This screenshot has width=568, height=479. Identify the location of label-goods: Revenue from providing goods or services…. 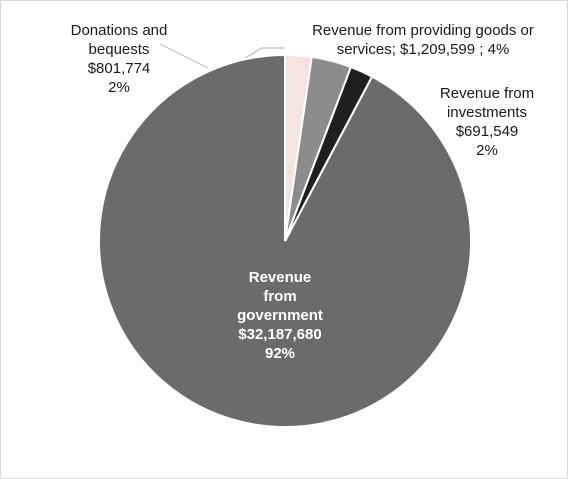
(423, 40).